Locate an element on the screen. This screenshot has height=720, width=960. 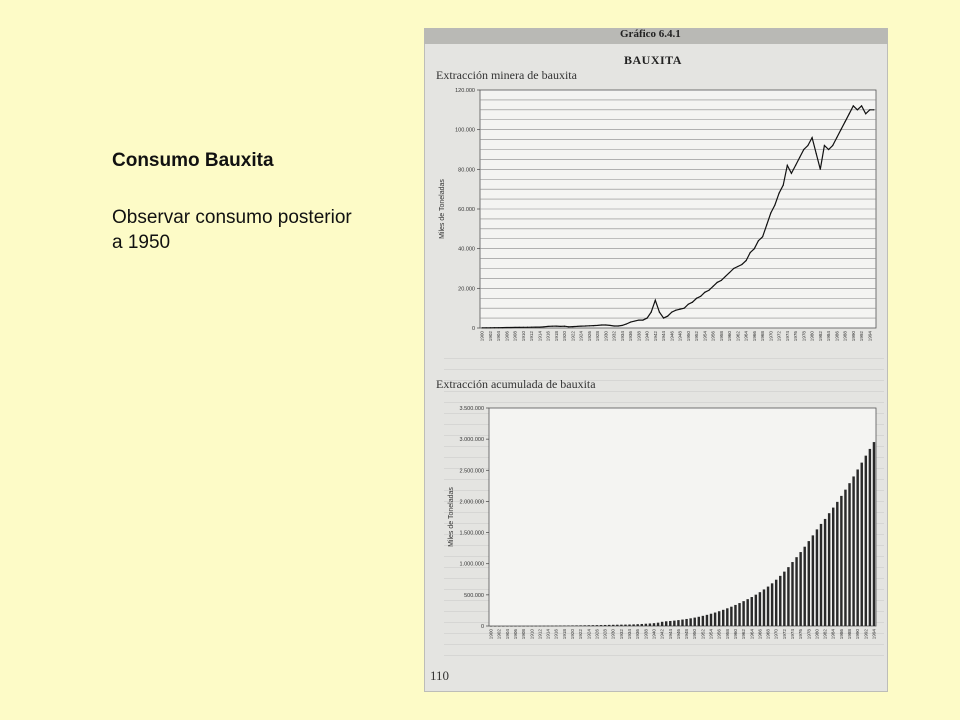
x-tick-label: 1936 is located at coordinates (630, 336).